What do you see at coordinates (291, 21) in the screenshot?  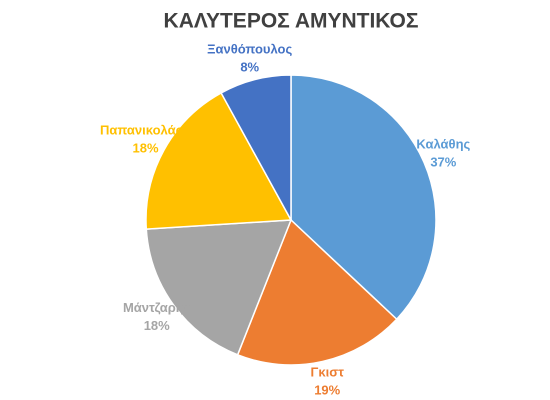 I see `chart-title: ΚΑΛΥΤΕΡΟΣ ΑΜΥΝΤΙΚΟΣ` at bounding box center [291, 21].